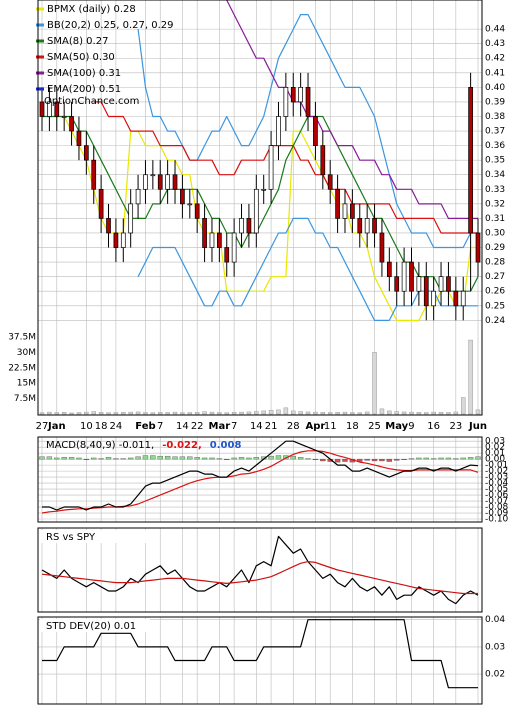  What do you see at coordinates (77, 41) in the screenshot?
I see `legend-label: SMA(8) 0.27` at bounding box center [77, 41].